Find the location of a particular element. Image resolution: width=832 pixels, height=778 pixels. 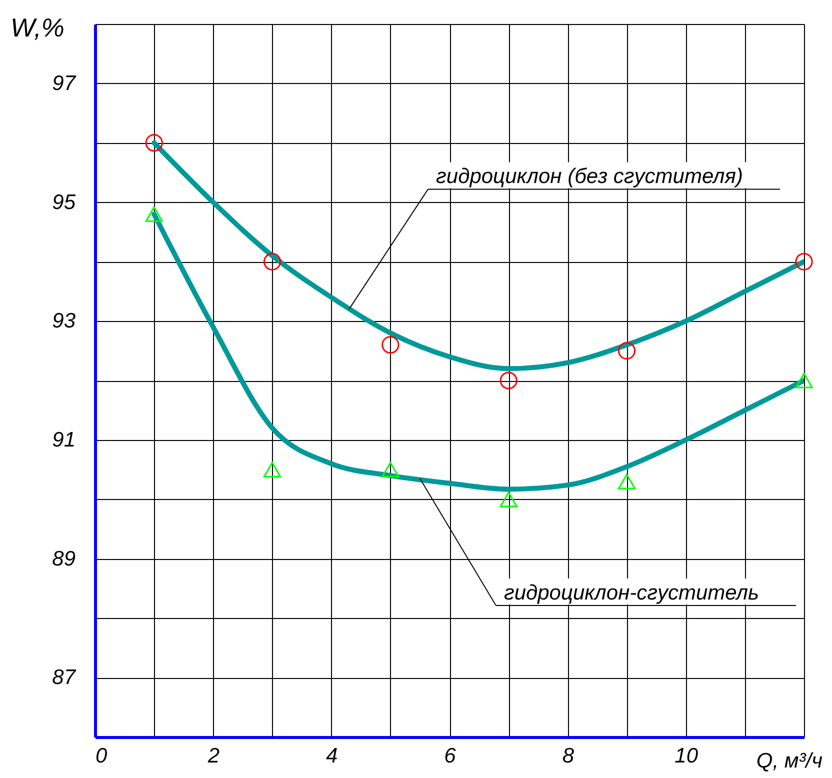

annotation: гидроциклон (без сгустителя) is located at coordinates (589, 176).